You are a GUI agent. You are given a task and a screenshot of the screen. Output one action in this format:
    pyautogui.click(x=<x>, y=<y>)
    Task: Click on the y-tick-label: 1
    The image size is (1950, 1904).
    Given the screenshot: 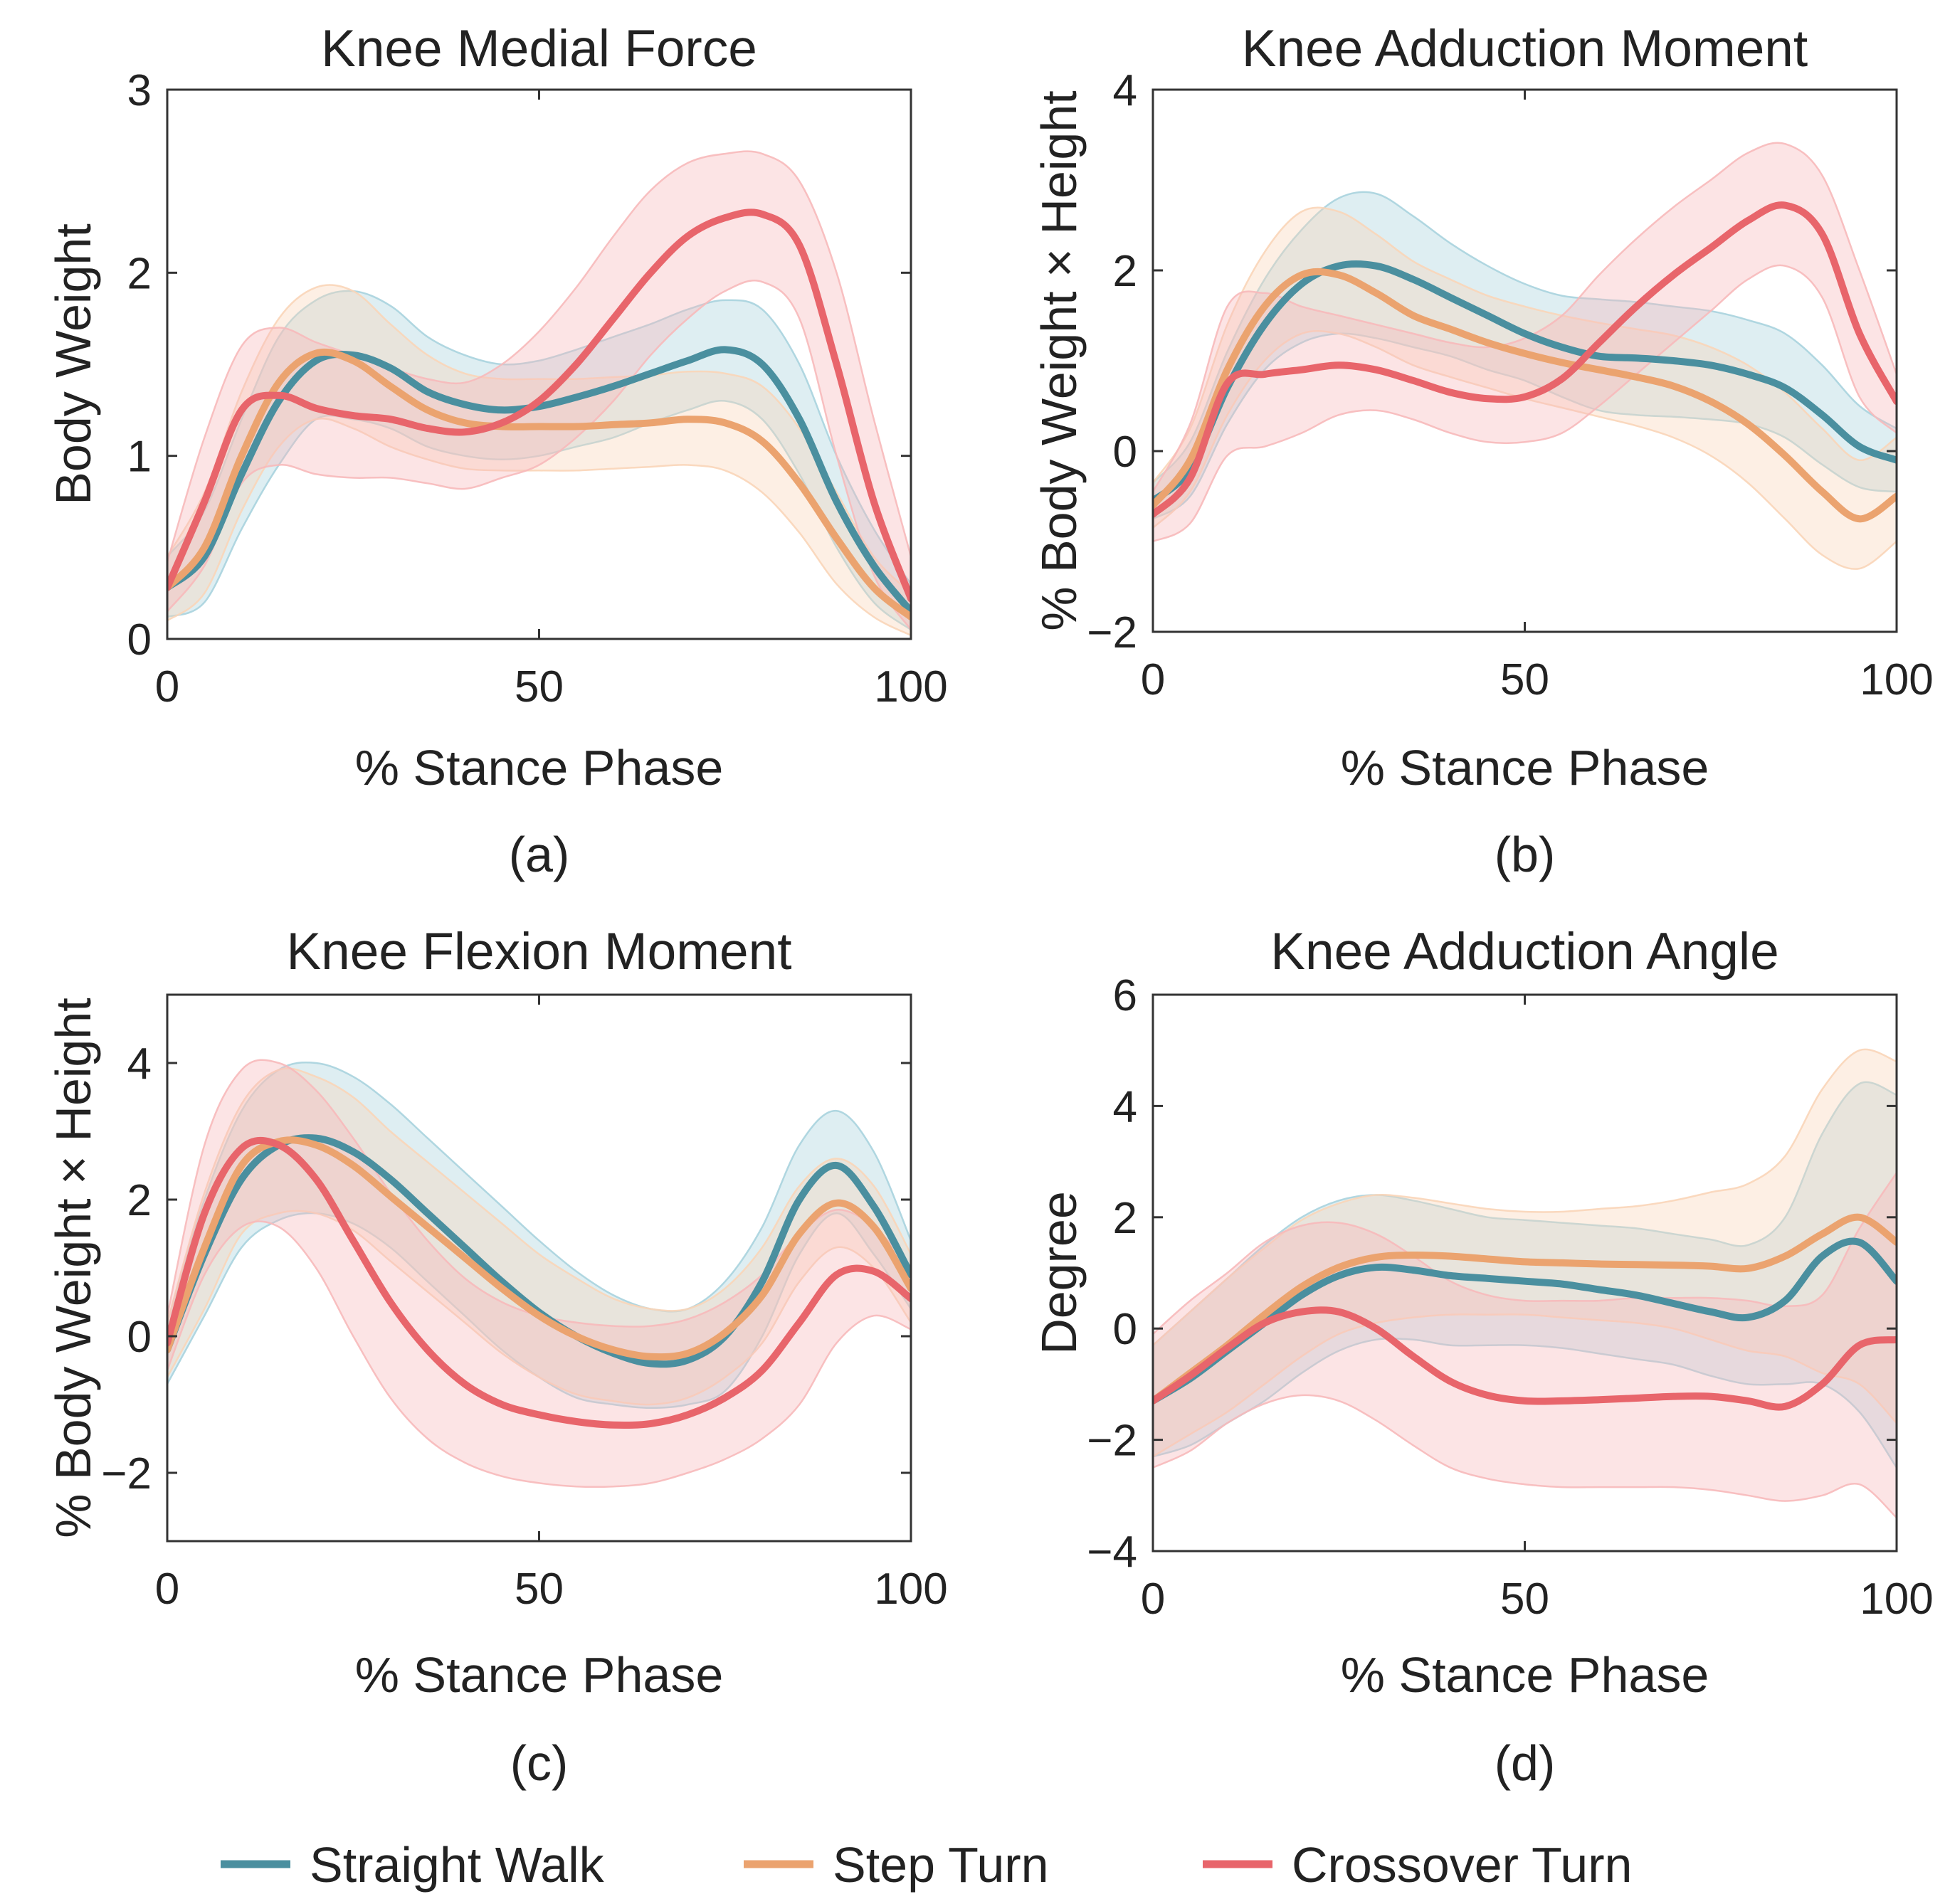 What is the action you would take?
    pyautogui.click(x=139, y=457)
    